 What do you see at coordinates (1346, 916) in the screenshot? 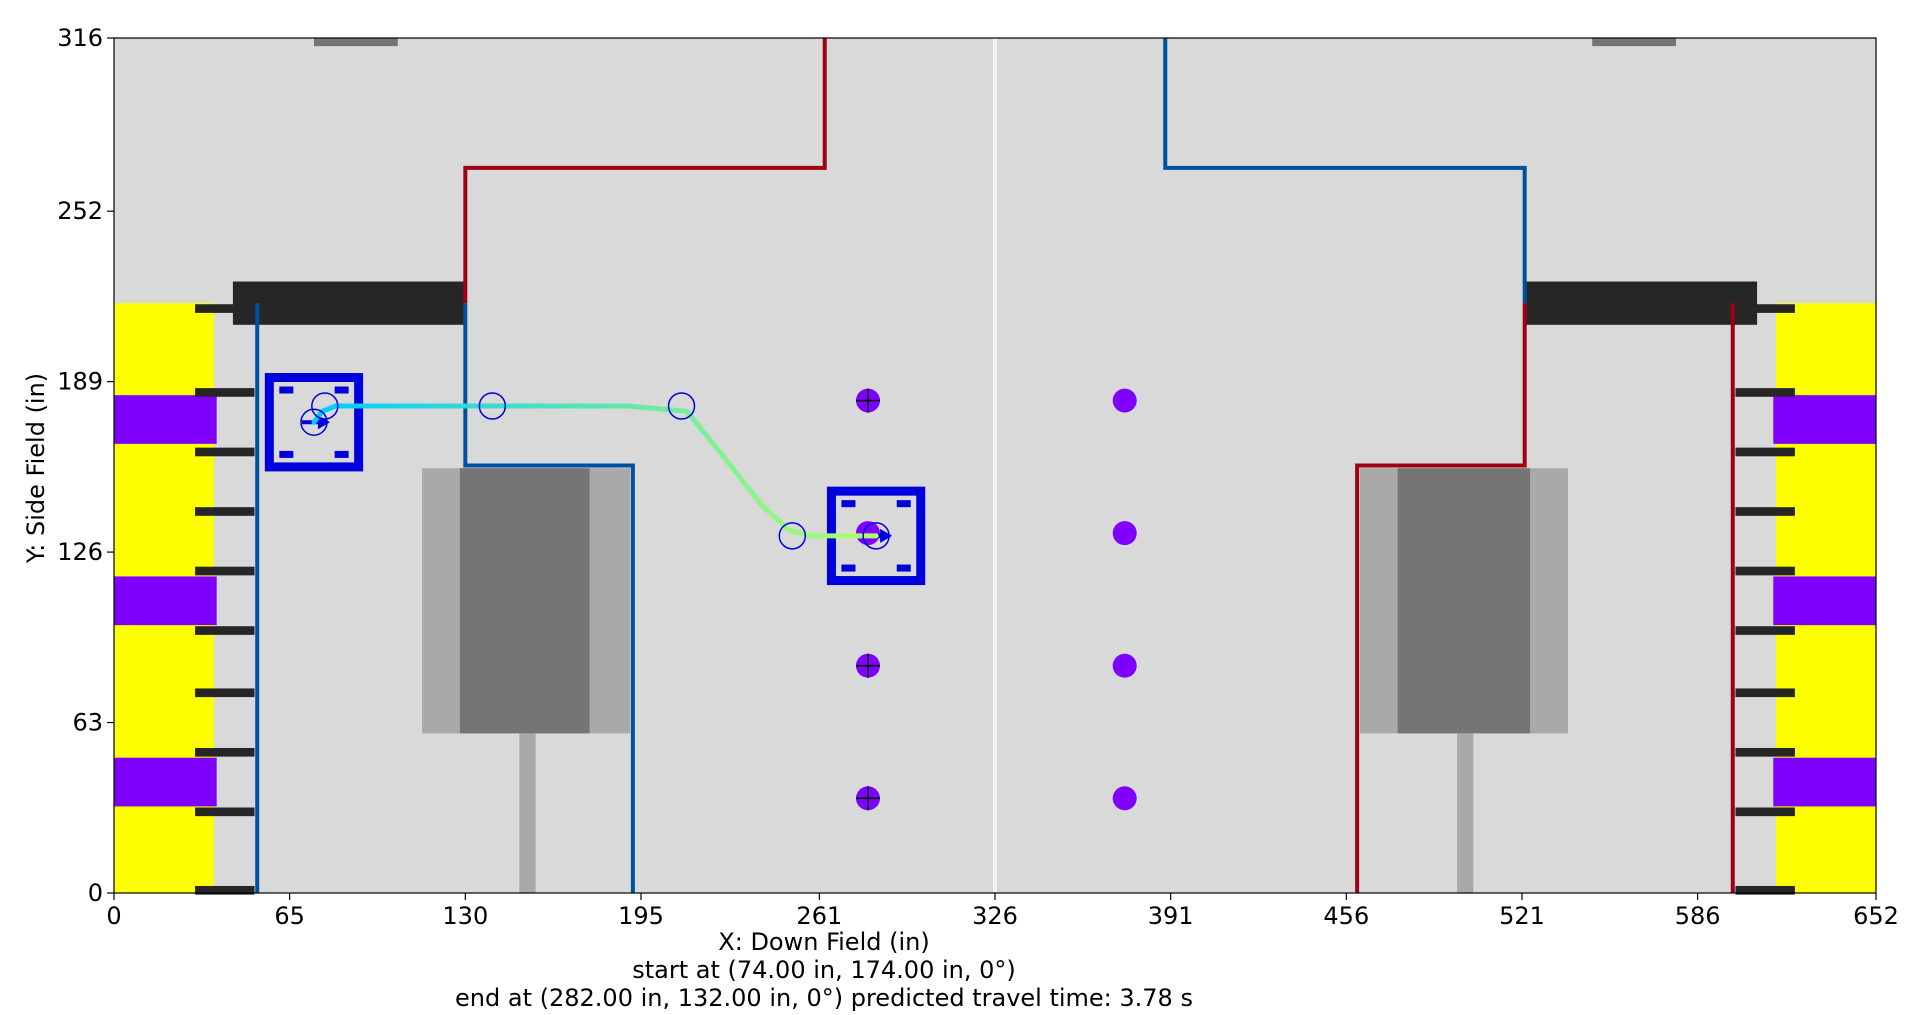
I see `x-tick-label-7: 456` at bounding box center [1346, 916].